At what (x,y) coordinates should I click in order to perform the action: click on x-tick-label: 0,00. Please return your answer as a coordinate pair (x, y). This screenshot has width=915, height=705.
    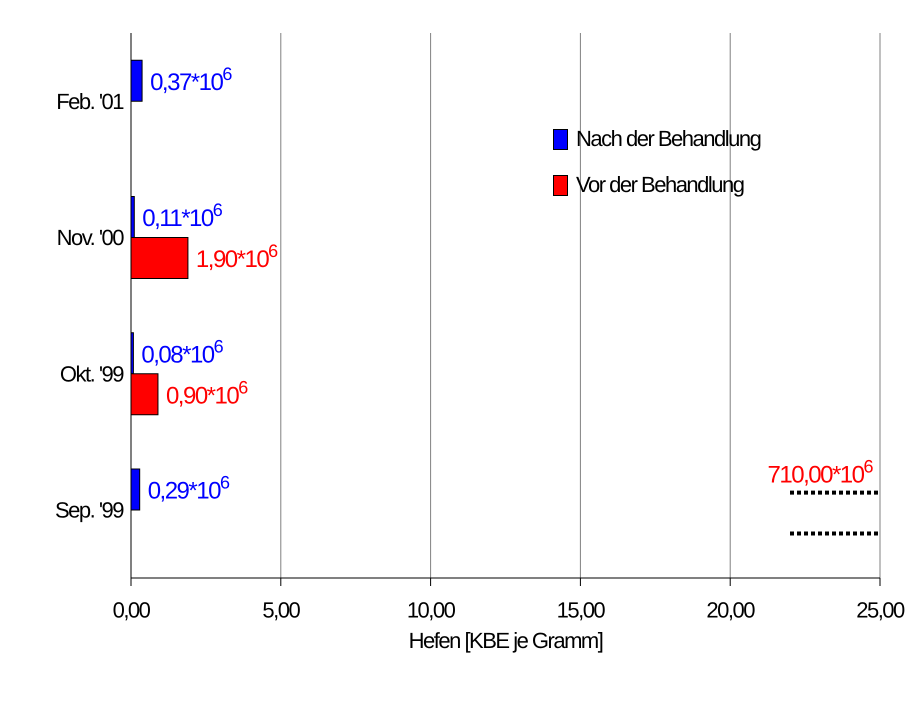
    Looking at the image, I should click on (131, 610).